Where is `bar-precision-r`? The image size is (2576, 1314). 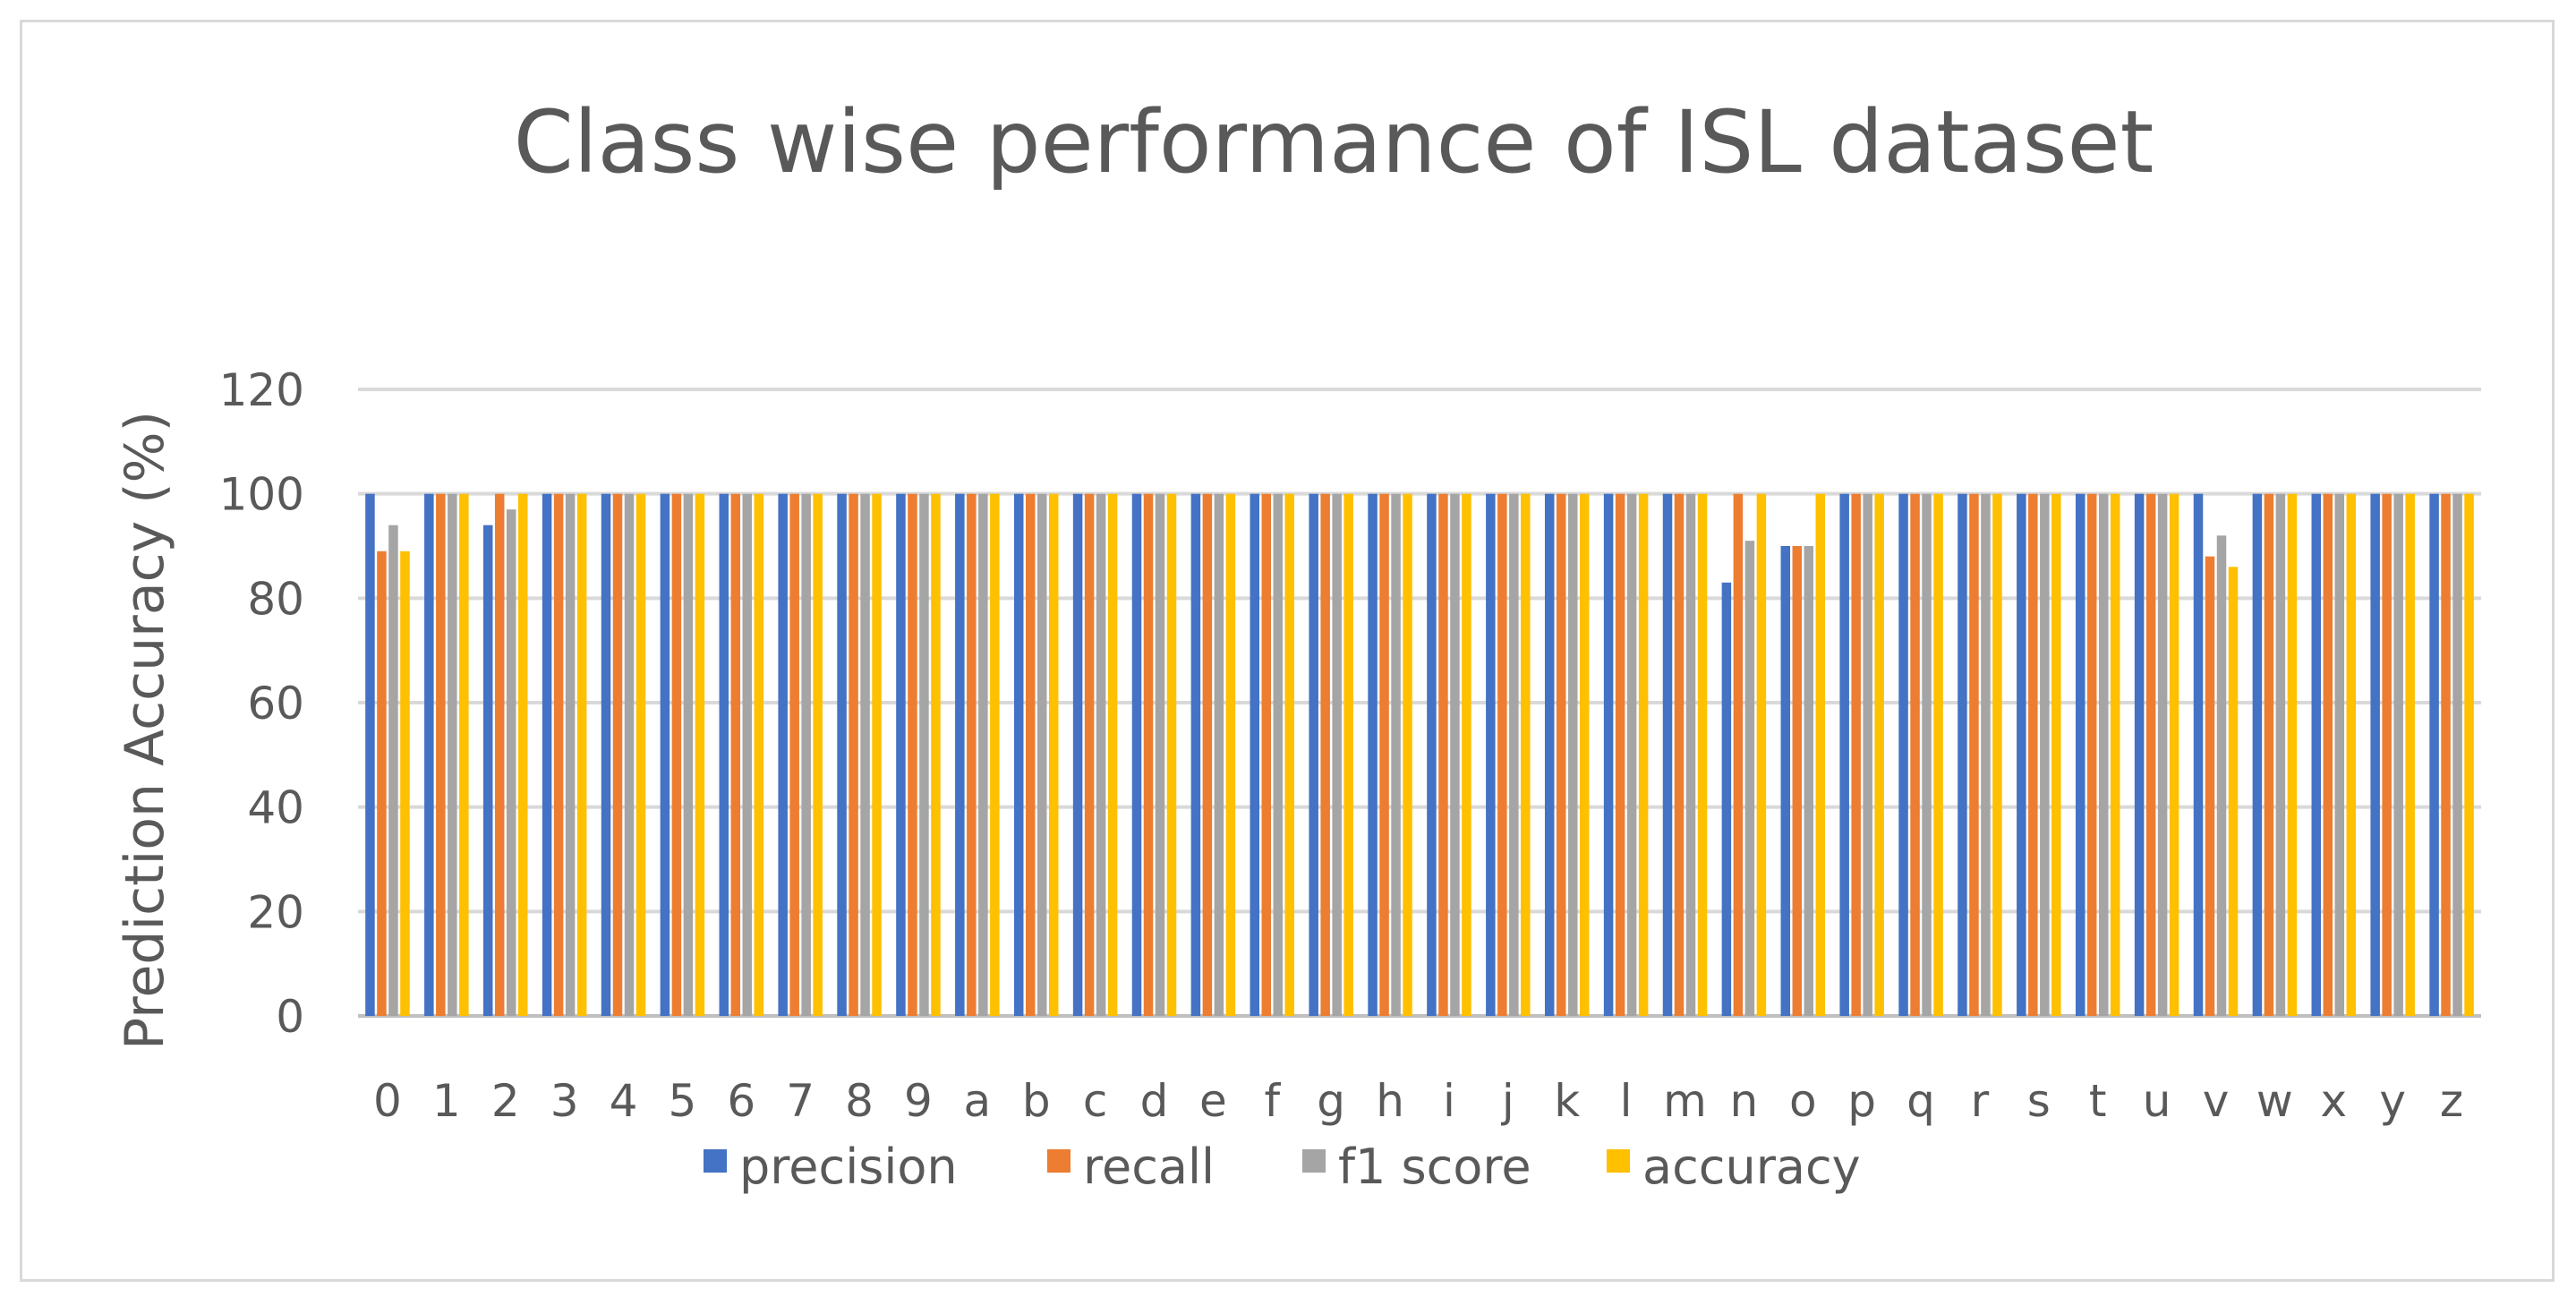
bar-precision-r is located at coordinates (1962, 754).